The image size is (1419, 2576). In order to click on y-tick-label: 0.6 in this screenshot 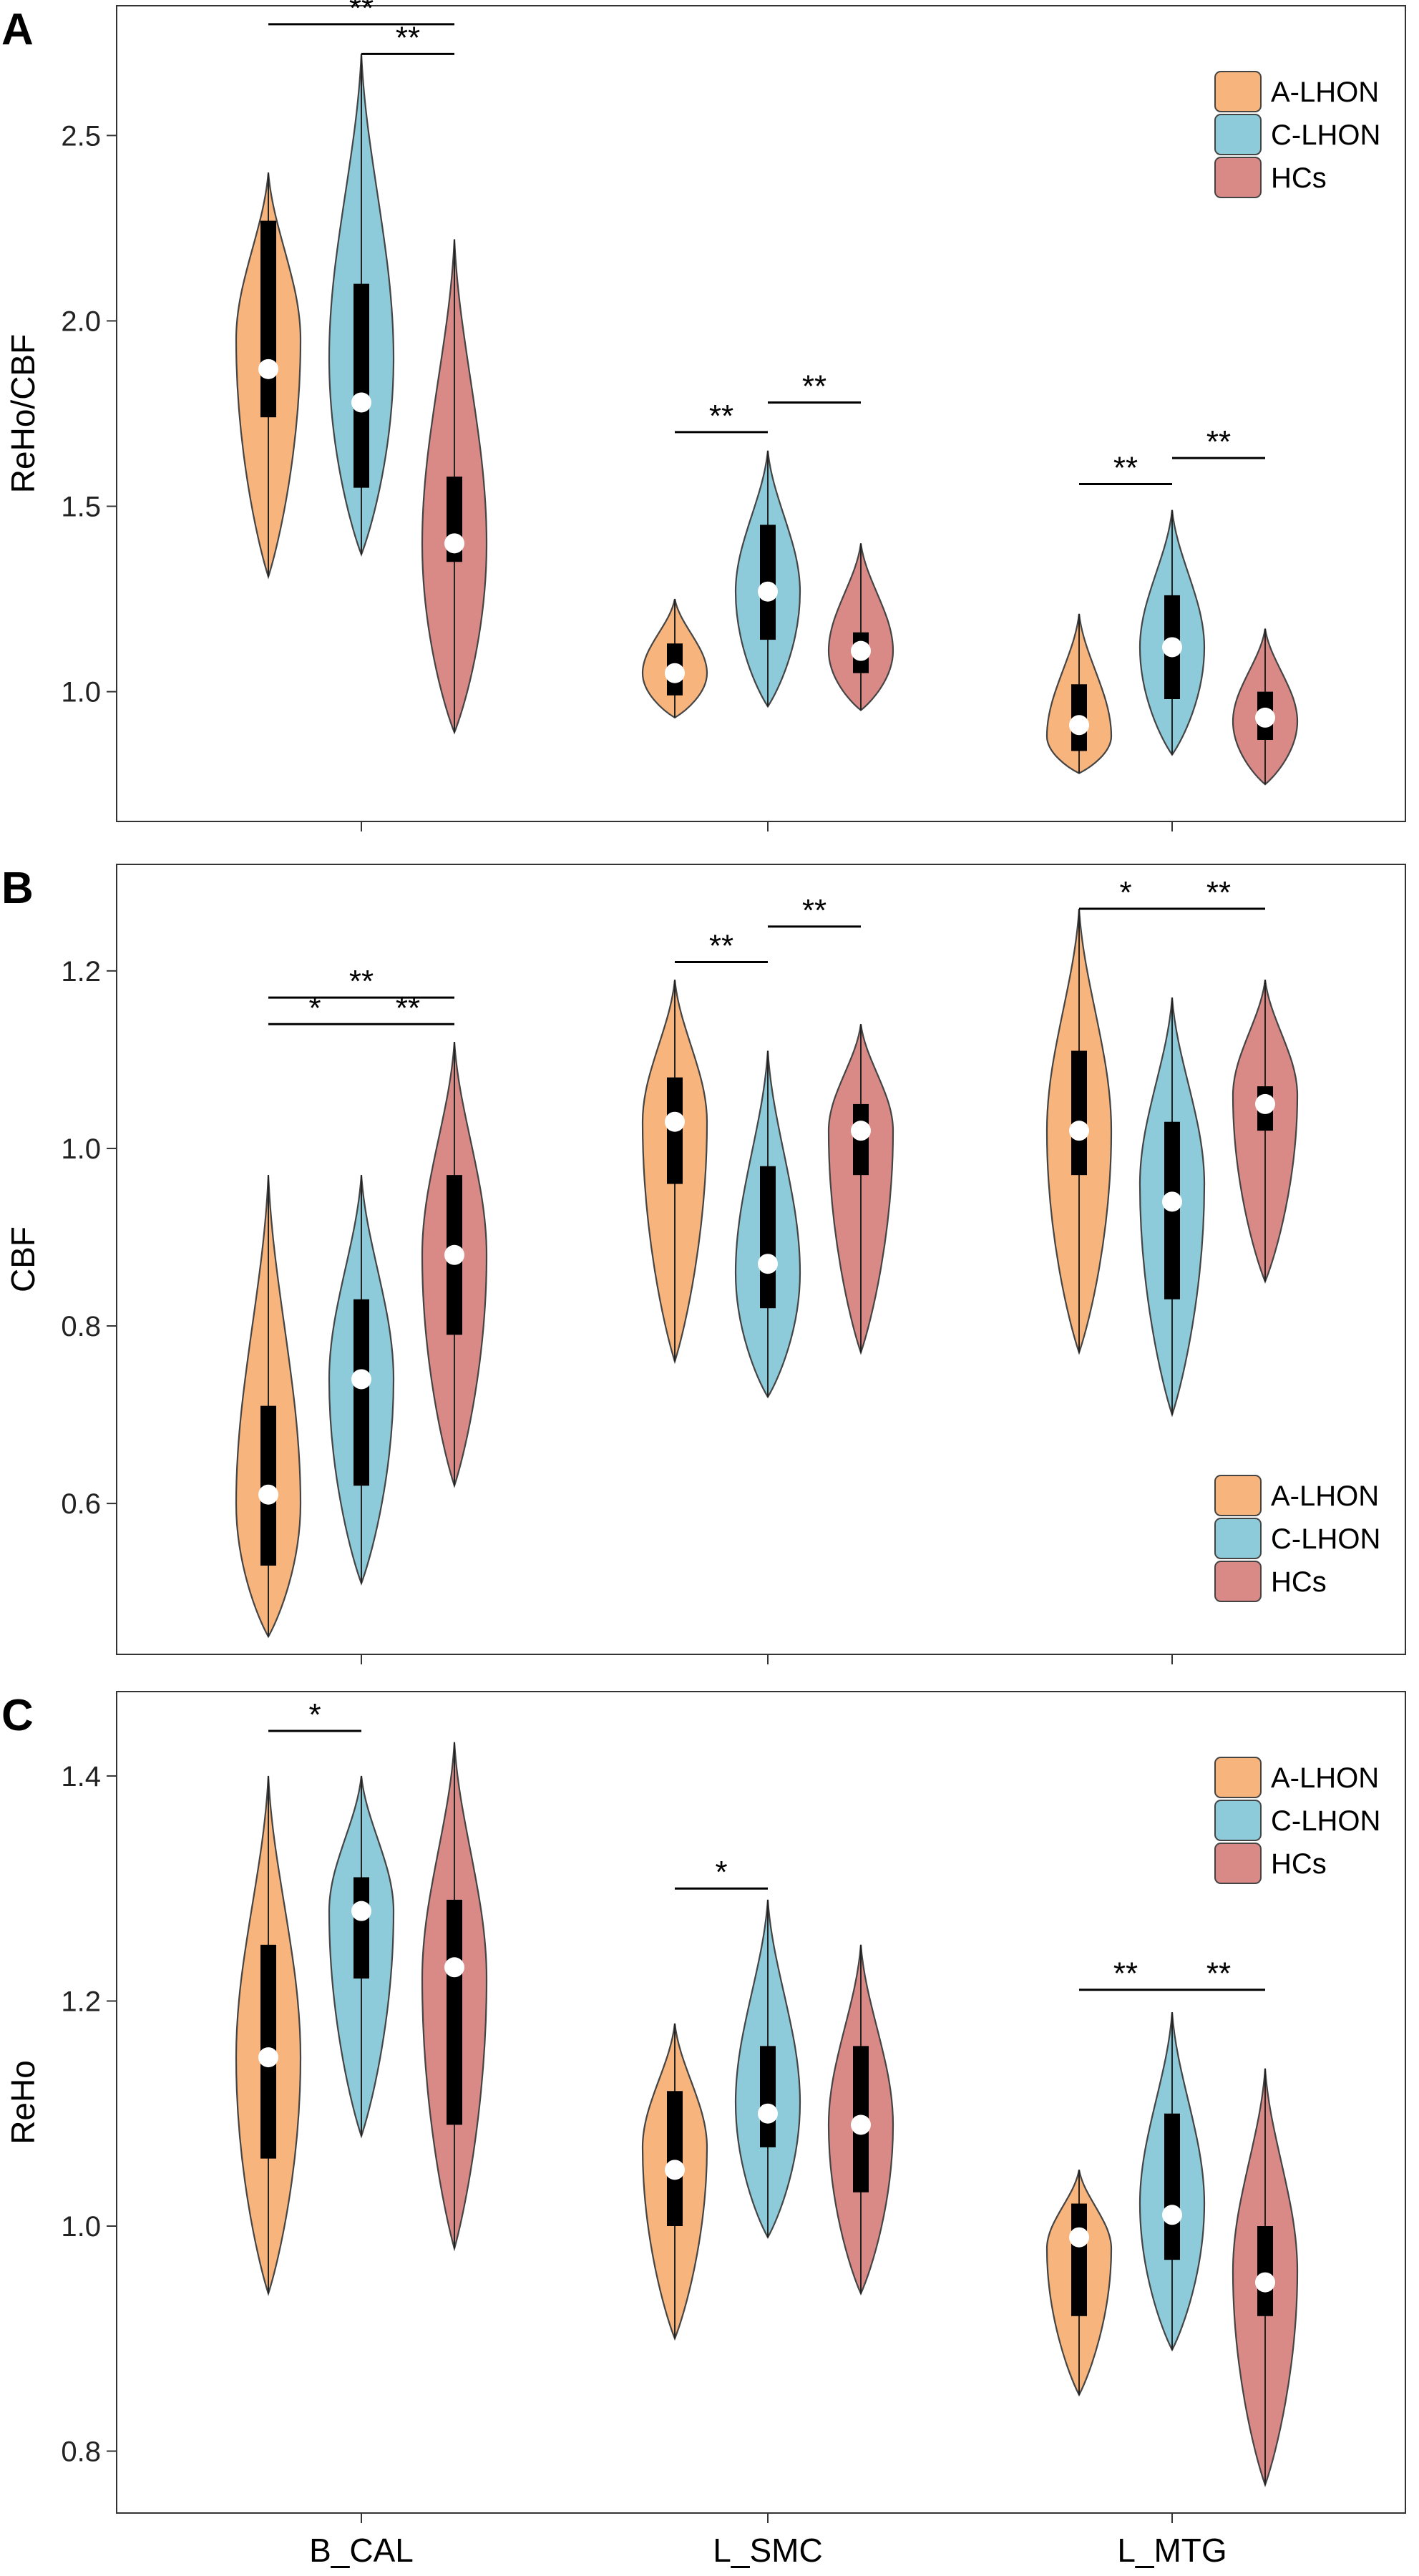, I will do `click(81, 1504)`.